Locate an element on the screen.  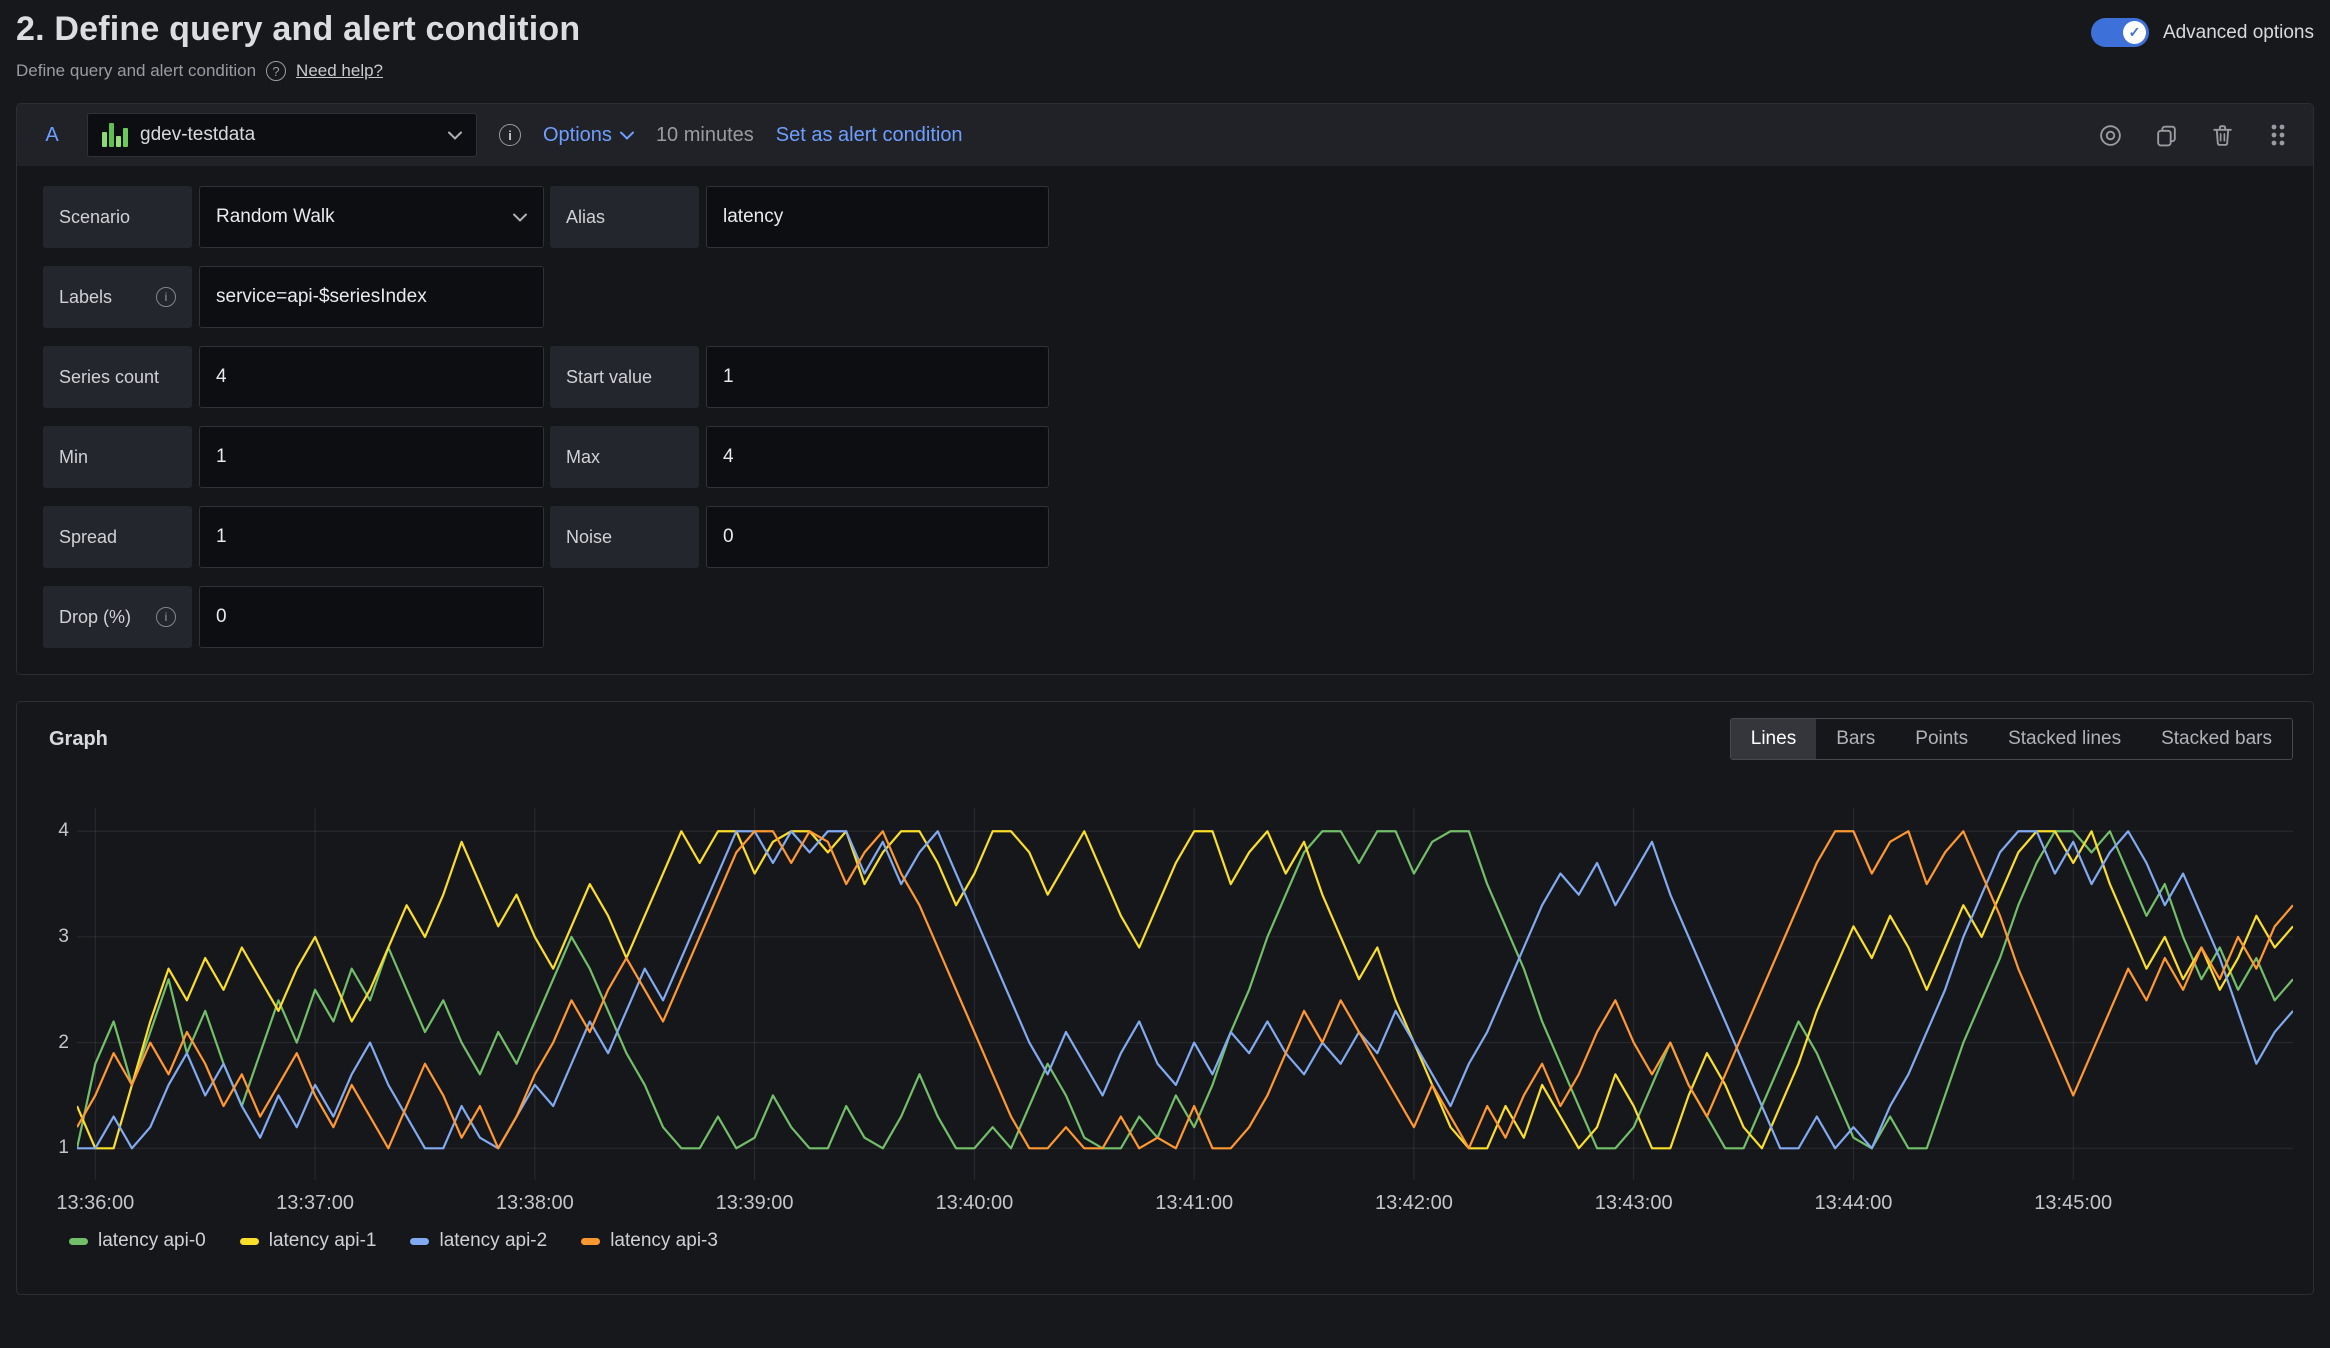
drop-input is located at coordinates (371, 617).